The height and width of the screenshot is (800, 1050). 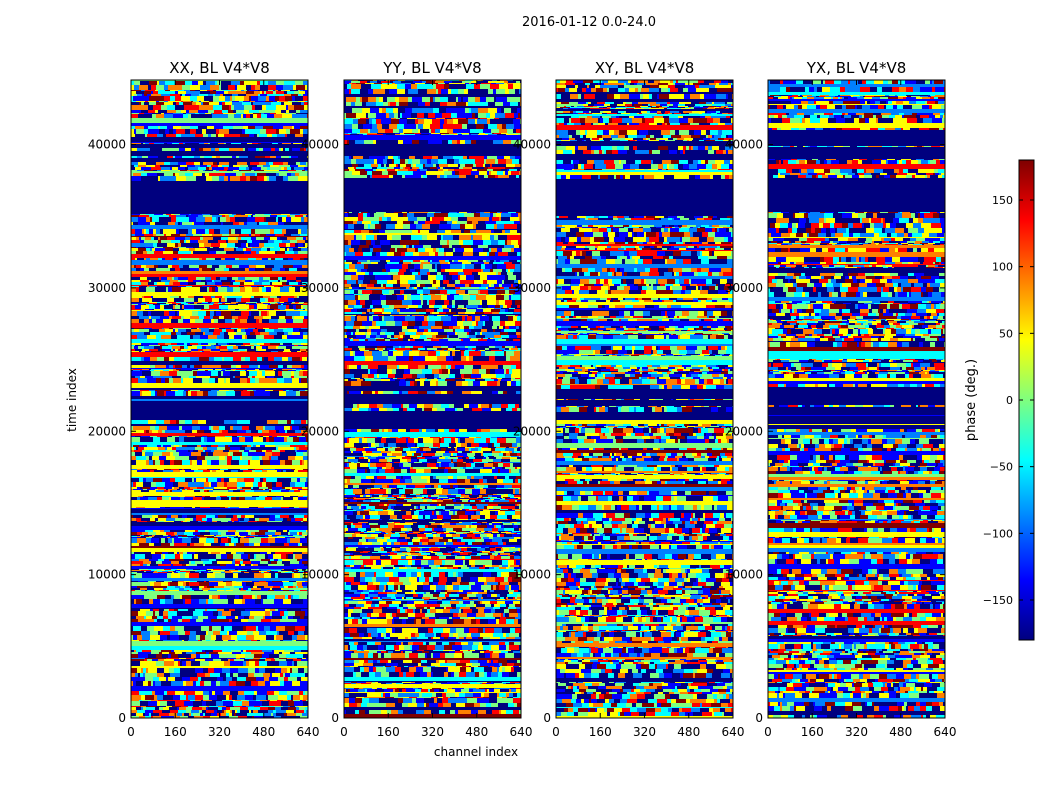 What do you see at coordinates (219, 403) in the screenshot?
I see `heatmap-row` at bounding box center [219, 403].